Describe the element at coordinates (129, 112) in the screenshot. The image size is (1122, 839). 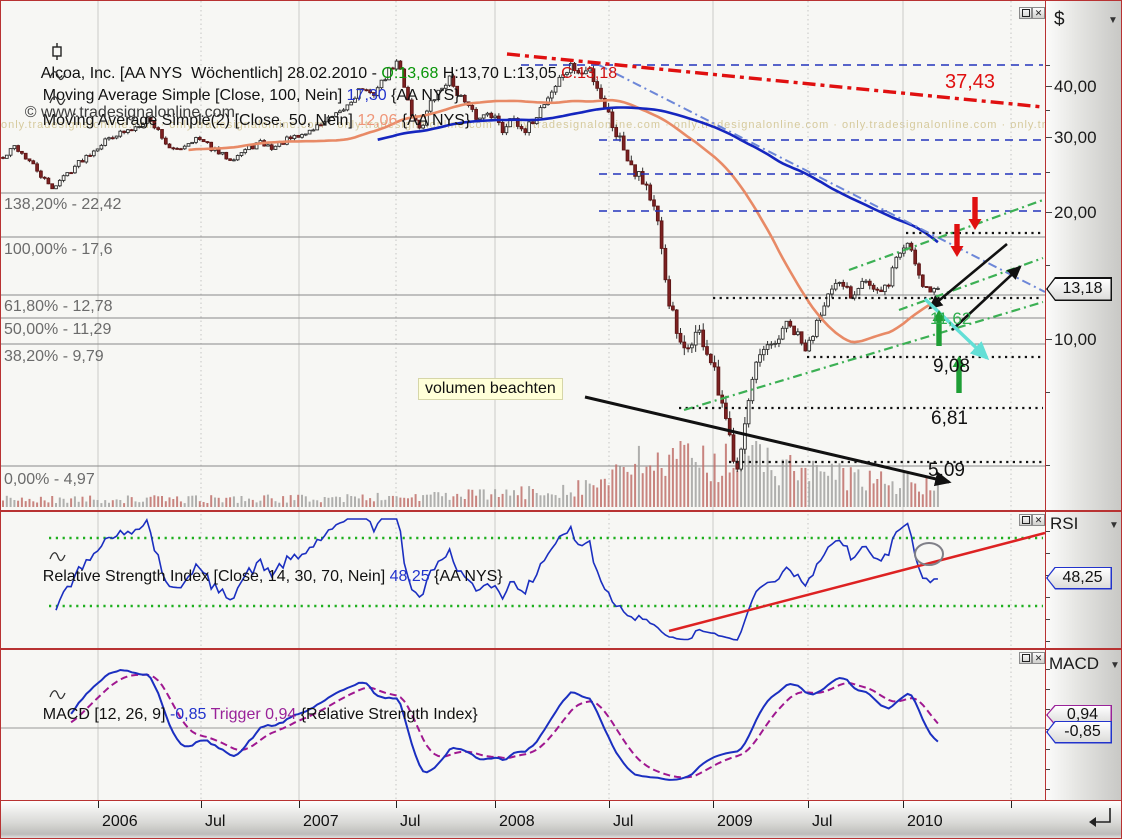
I see `copyright-label: © www.tradesignalonline.com` at that location.